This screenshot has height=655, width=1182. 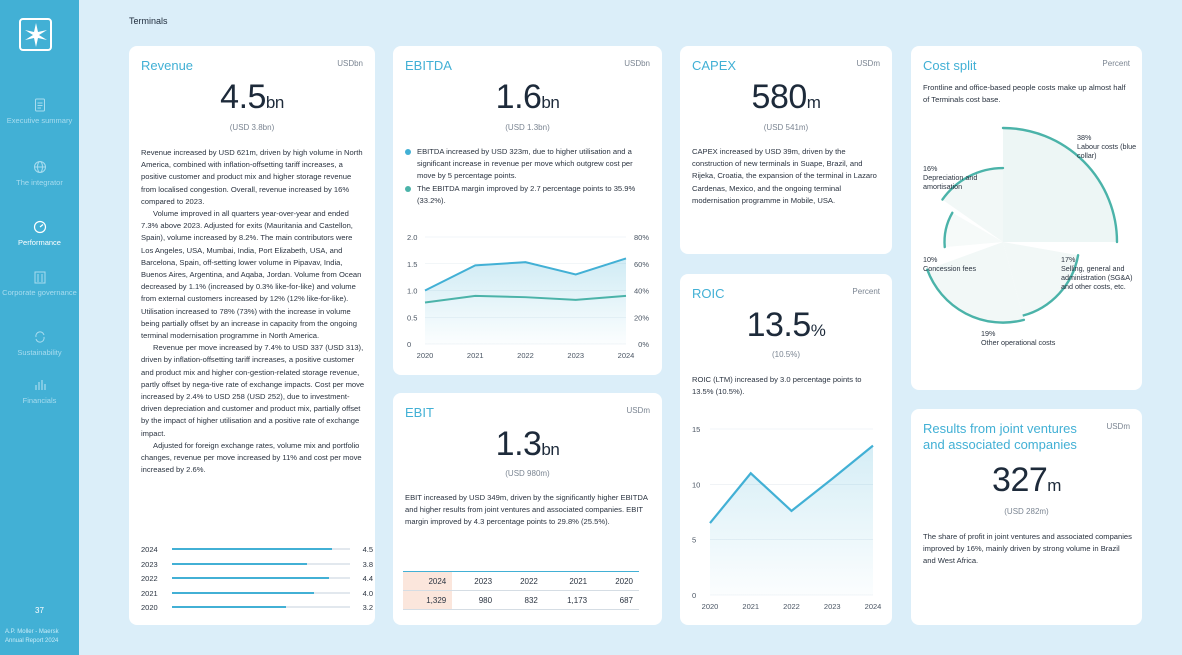 What do you see at coordinates (367, 607) in the screenshot?
I see `bar-value-label: 3.2` at bounding box center [367, 607].